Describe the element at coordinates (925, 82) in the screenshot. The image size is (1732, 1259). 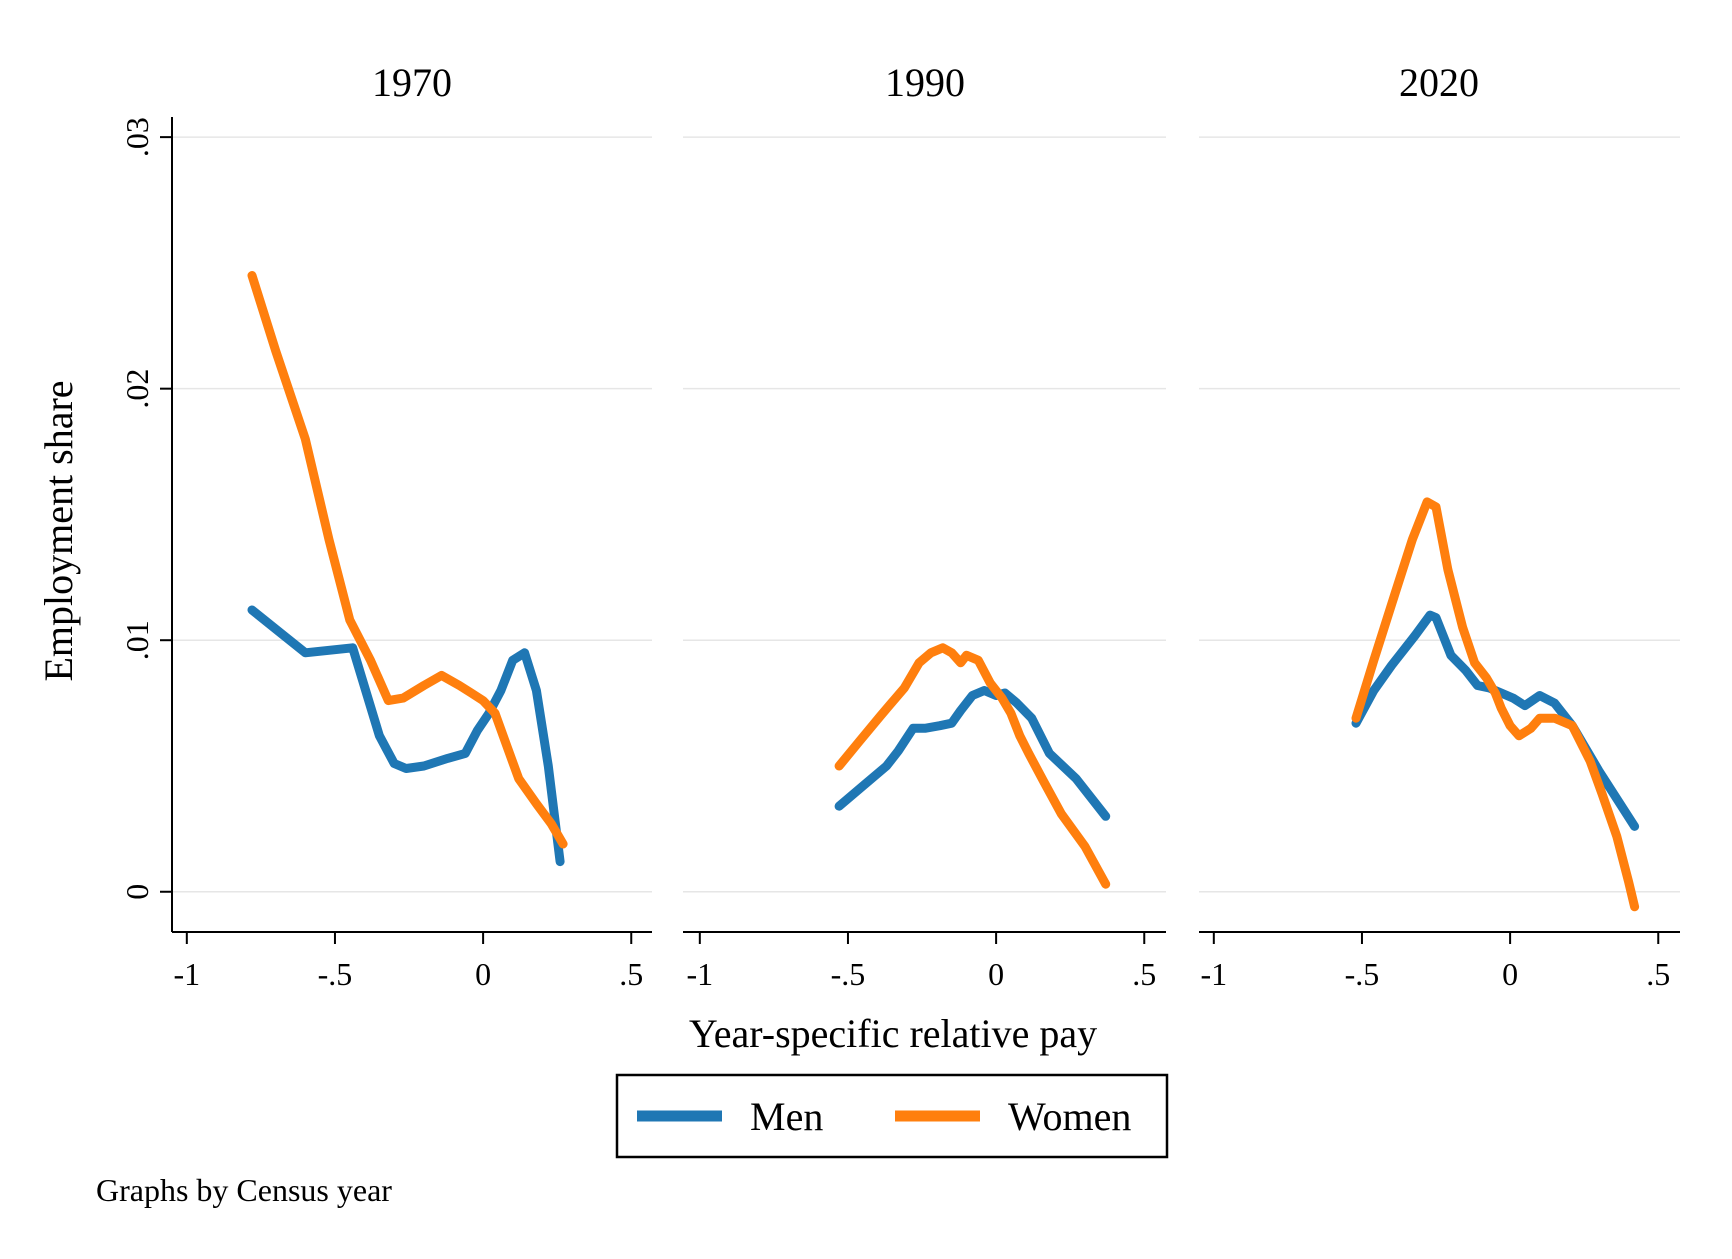
I see `panel-title: 1990` at that location.